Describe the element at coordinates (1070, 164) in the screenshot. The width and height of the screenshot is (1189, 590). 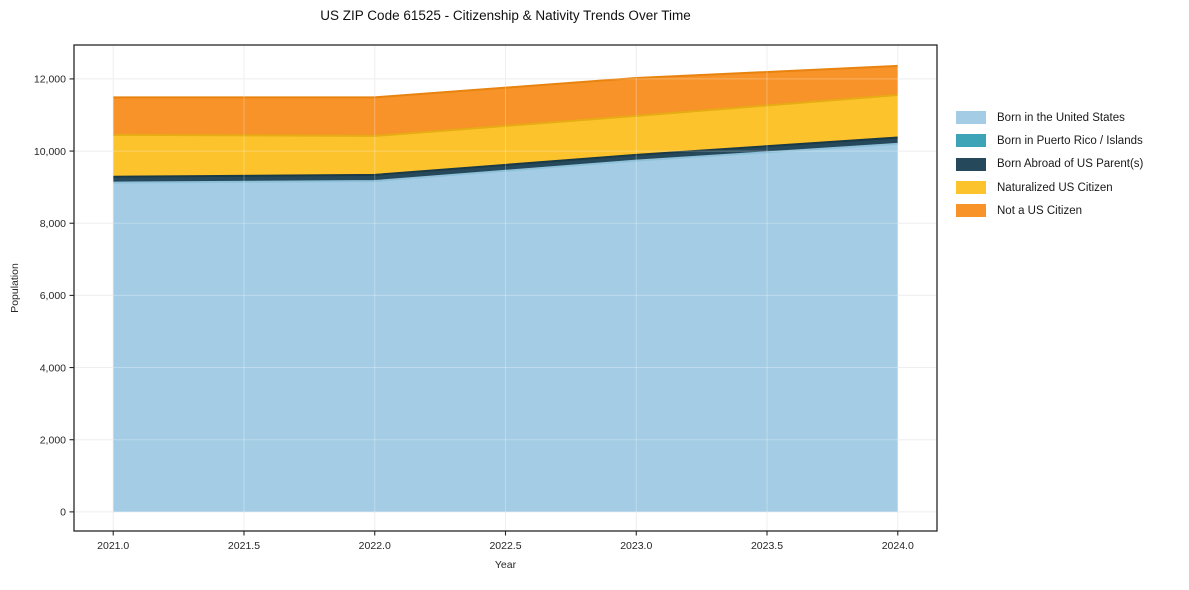
I see `legend-label: Born Abroad of US Parent(s)` at that location.